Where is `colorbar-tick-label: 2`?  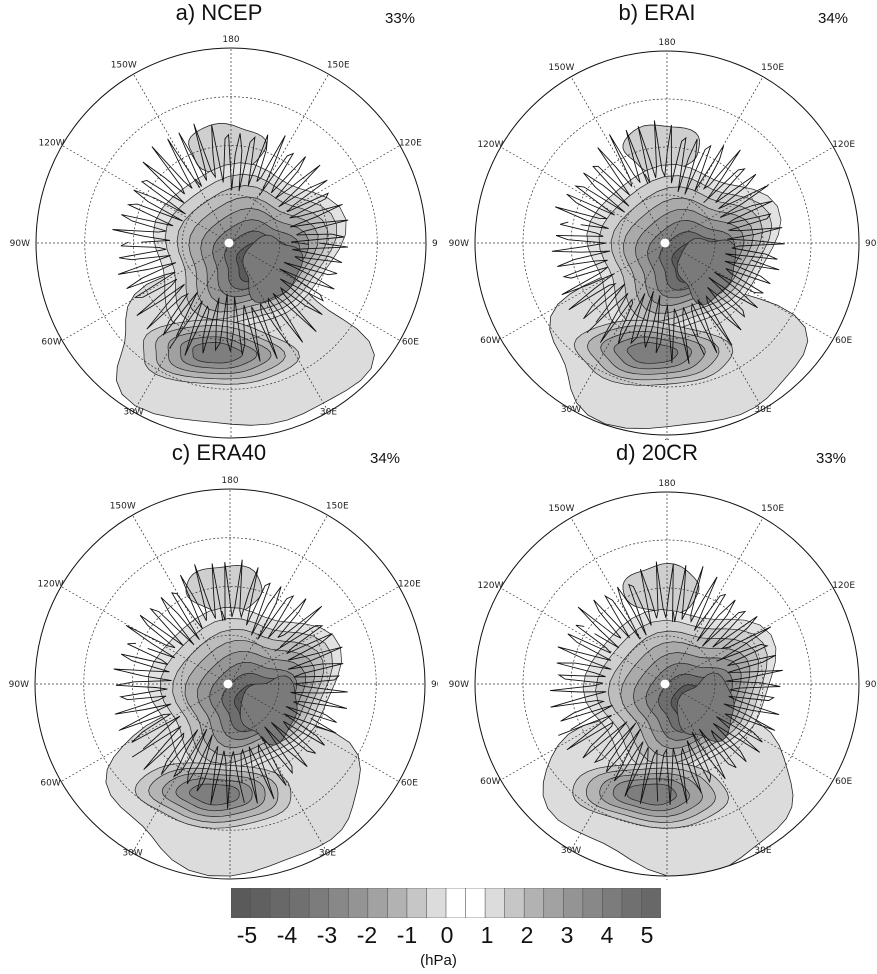
colorbar-tick-label: 2 is located at coordinates (527, 935).